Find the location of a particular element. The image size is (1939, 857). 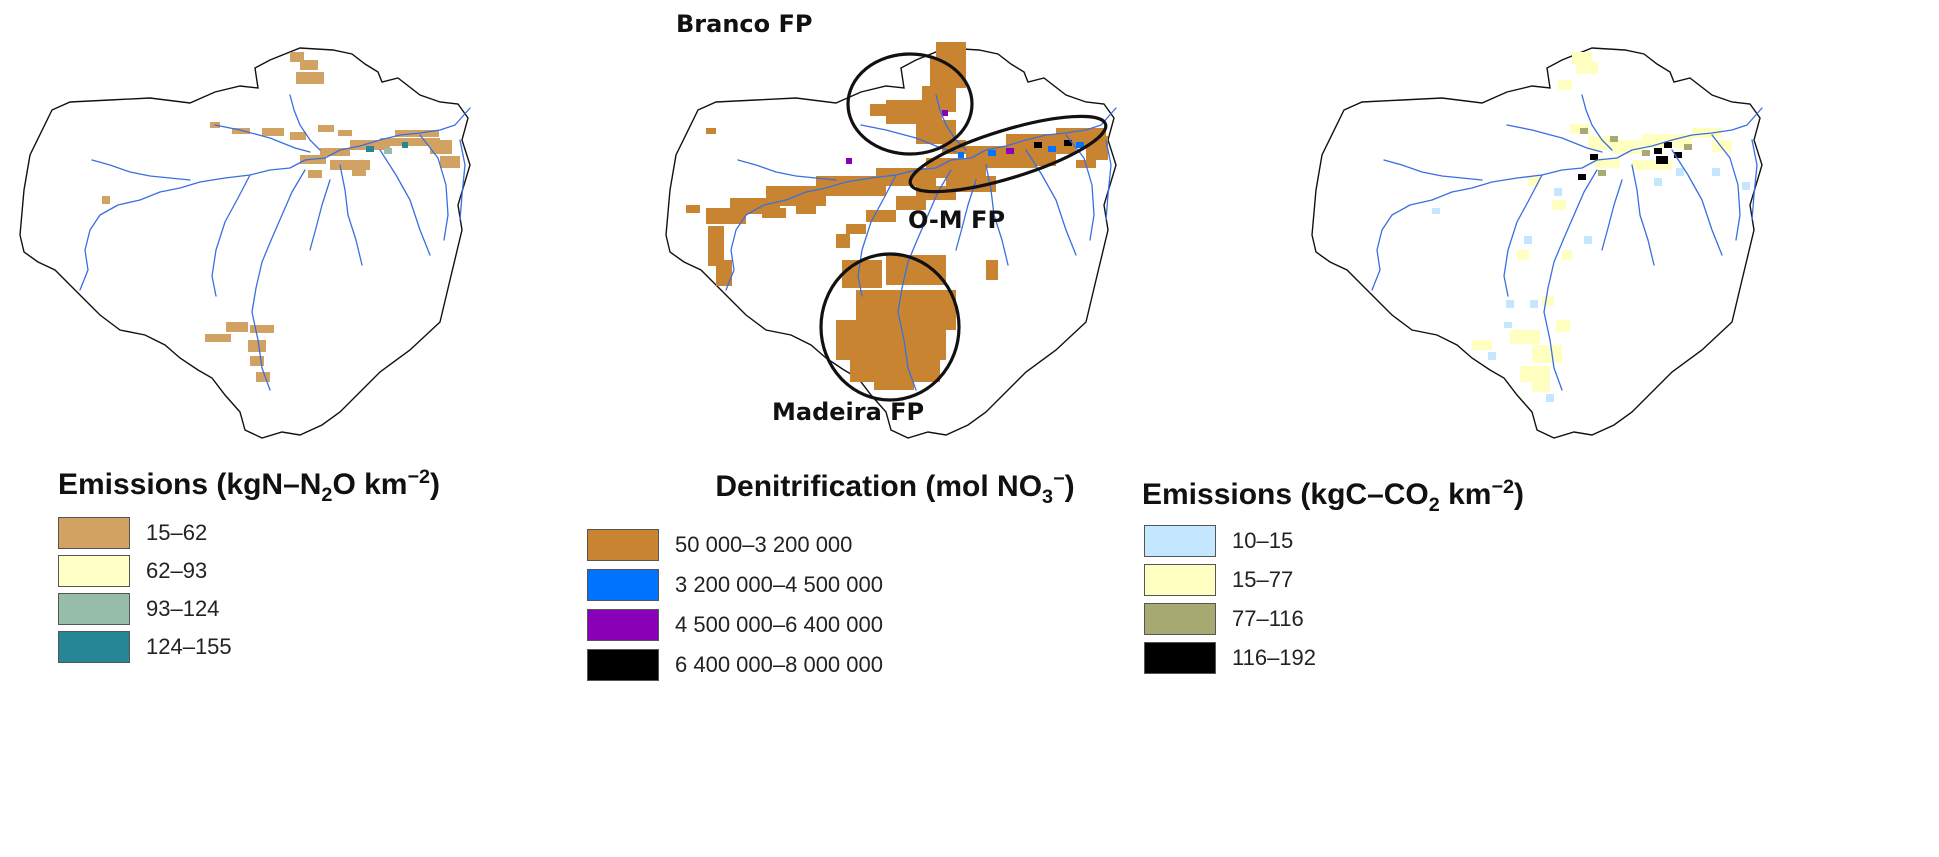

legend-title: Emissions (kgC–CO2 km−2) is located at coordinates (1333, 496).